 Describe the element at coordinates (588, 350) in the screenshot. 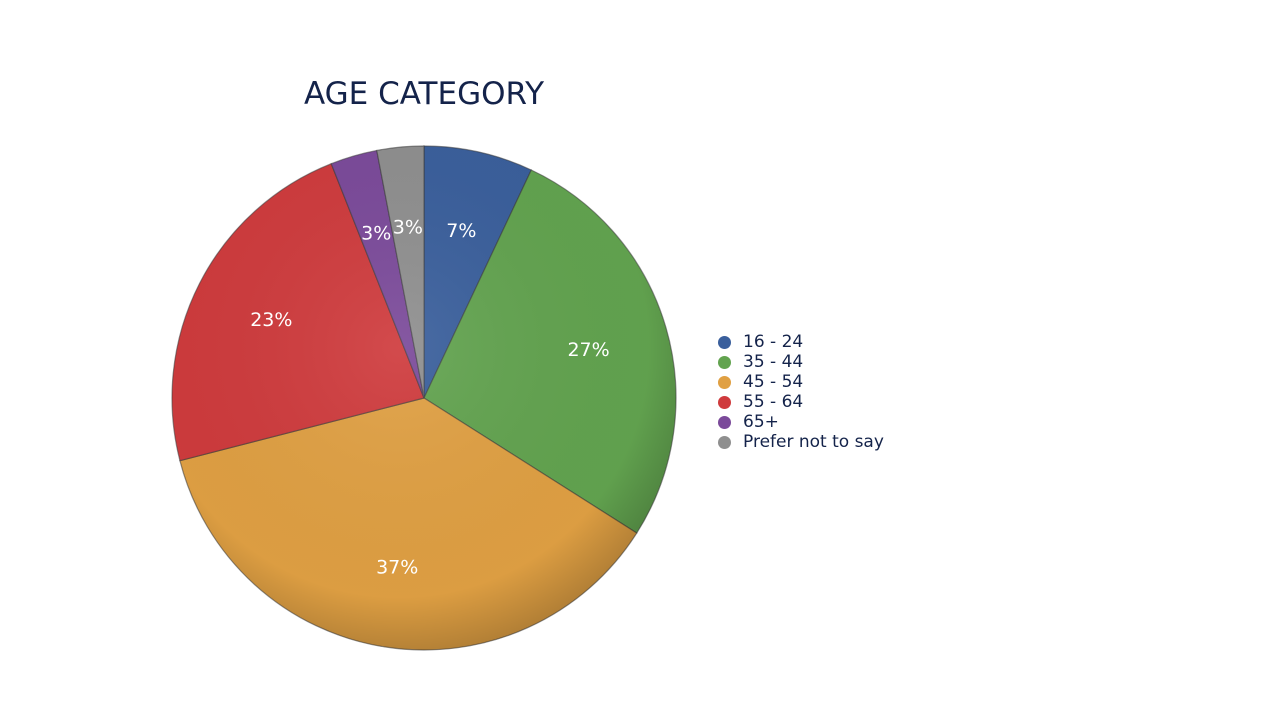

I see `data-label-35-44: 27%` at that location.